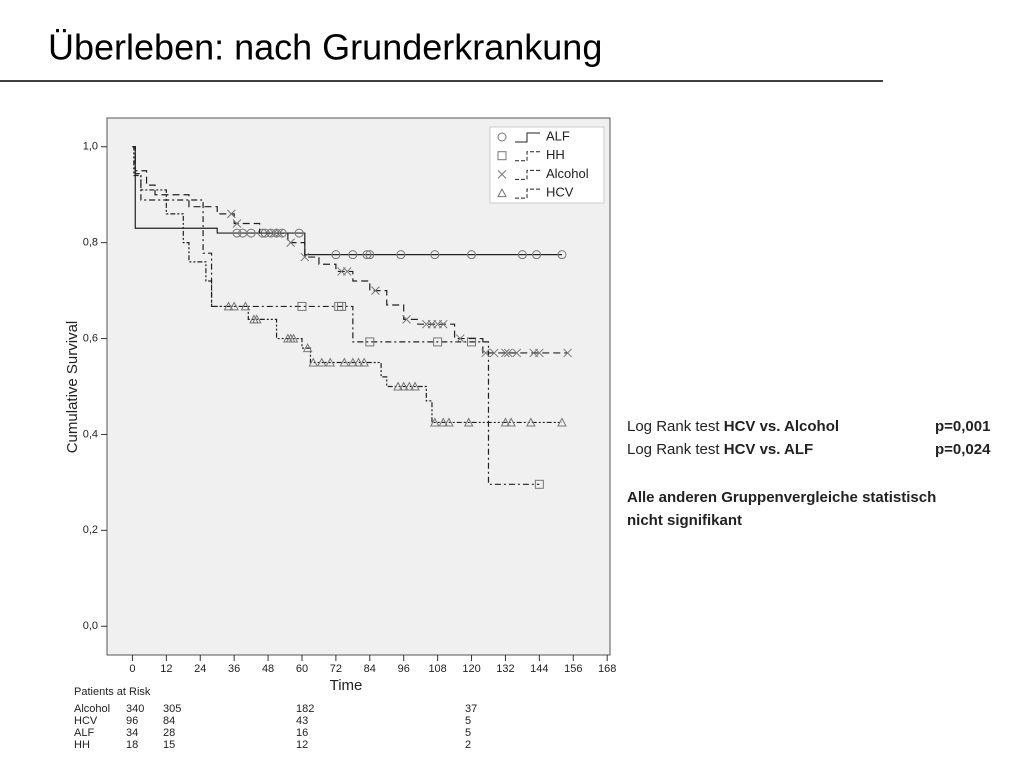 The width and height of the screenshot is (1024, 773). Describe the element at coordinates (437, 669) in the screenshot. I see `x-tick-label: 108` at that location.